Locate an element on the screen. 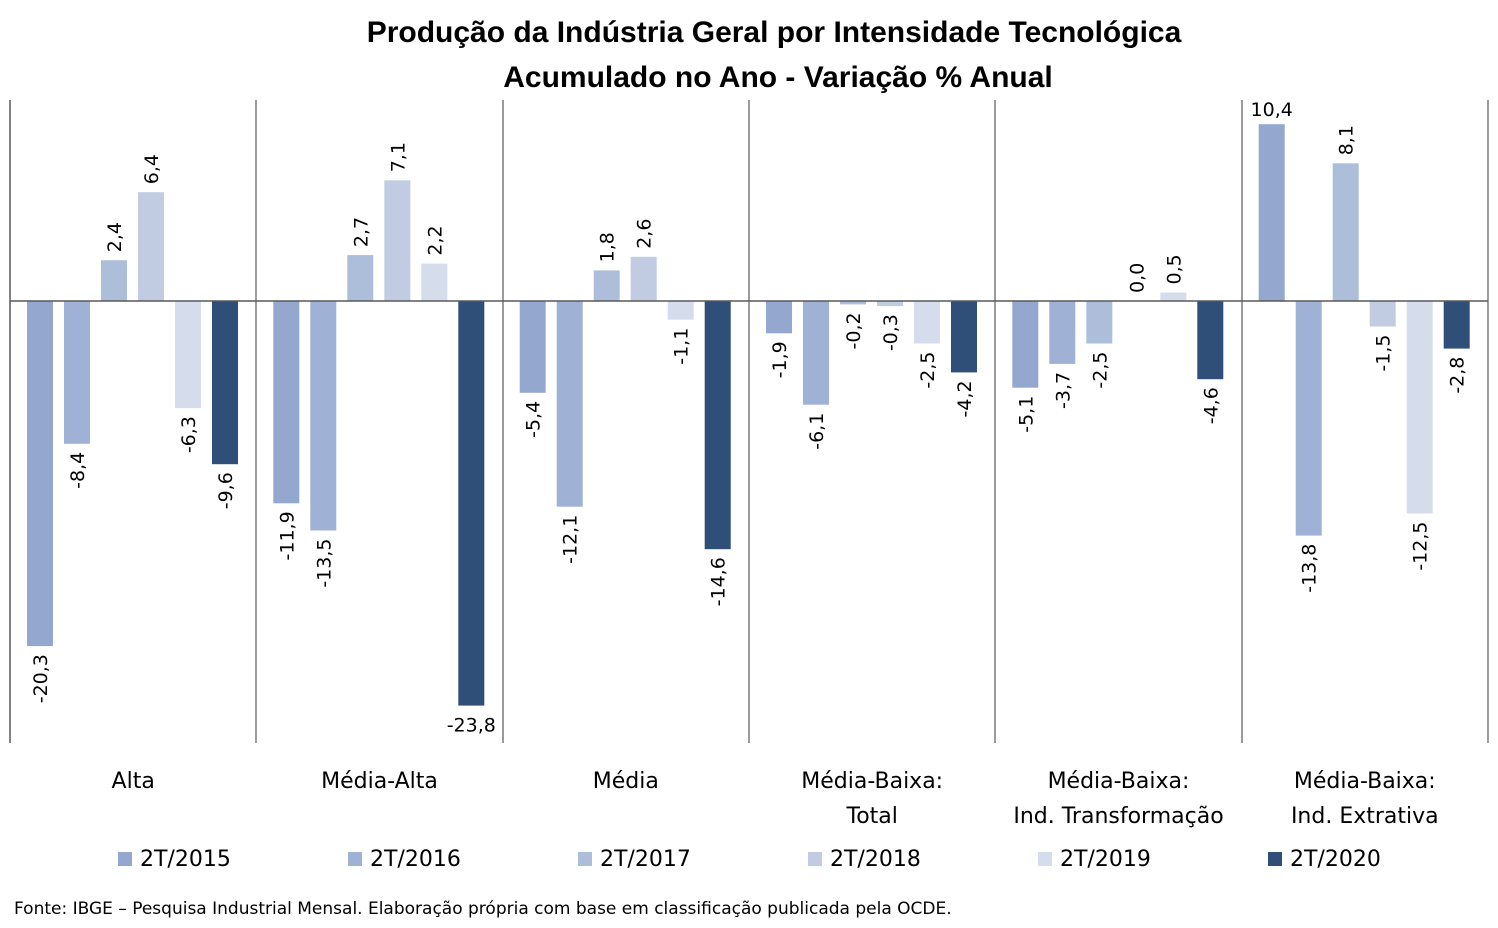 The height and width of the screenshot is (928, 1498). data-label: -8,4 is located at coordinates (78, 470).